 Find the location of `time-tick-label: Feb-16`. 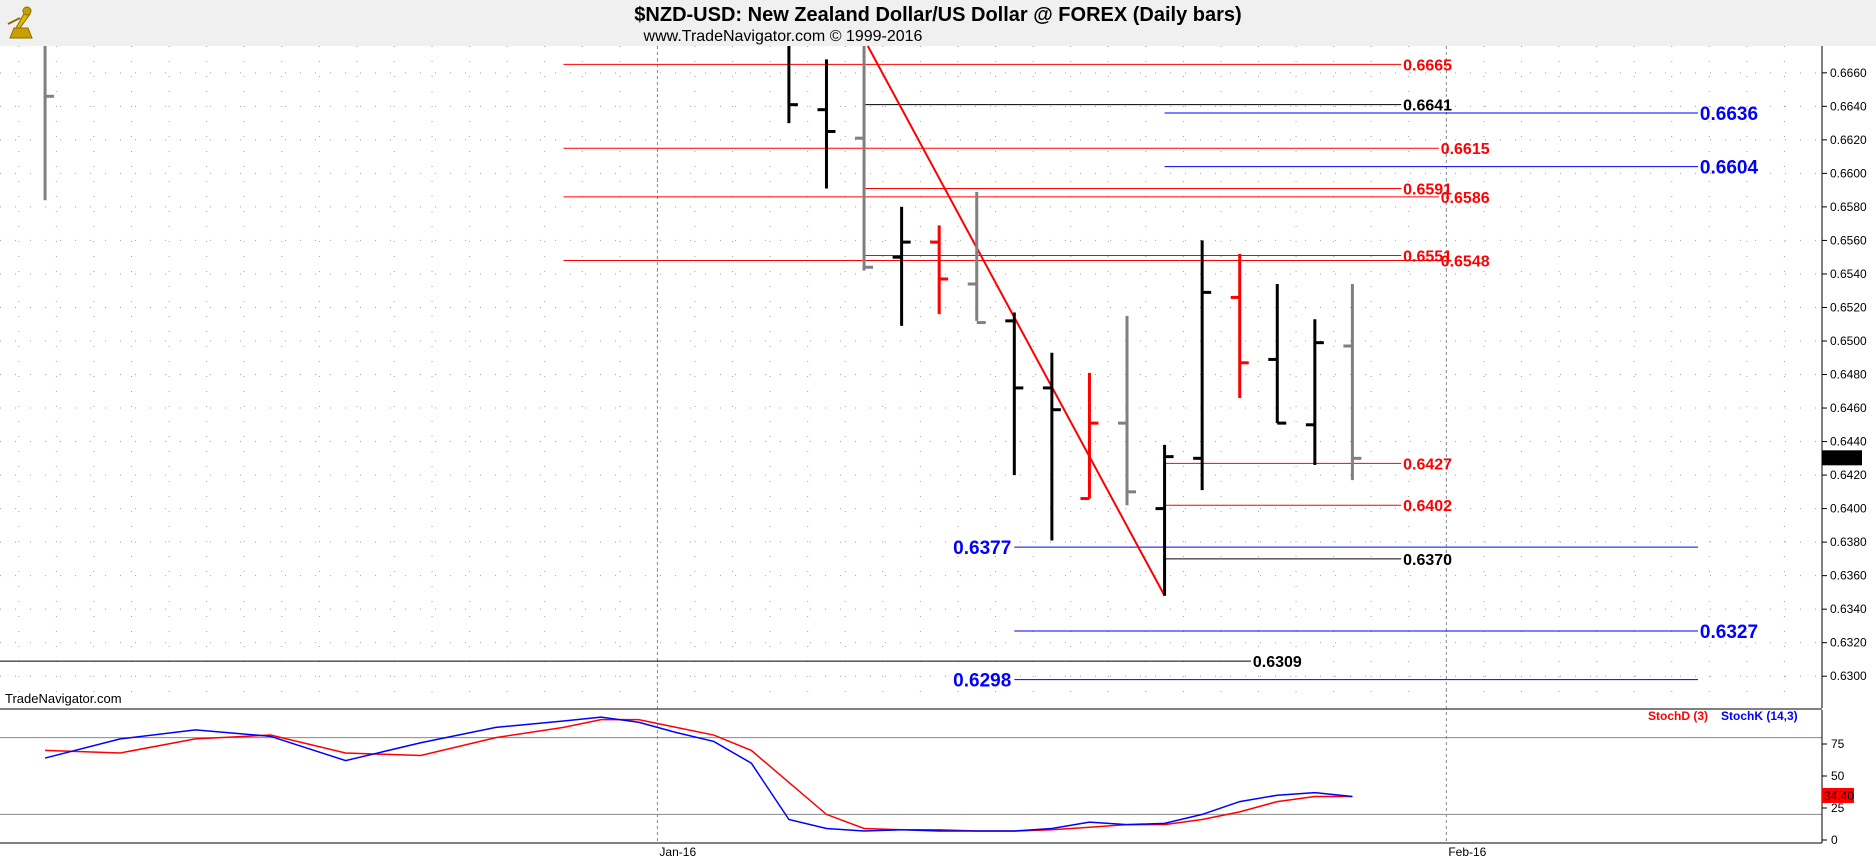

time-tick-label: Feb-16 is located at coordinates (1467, 852).